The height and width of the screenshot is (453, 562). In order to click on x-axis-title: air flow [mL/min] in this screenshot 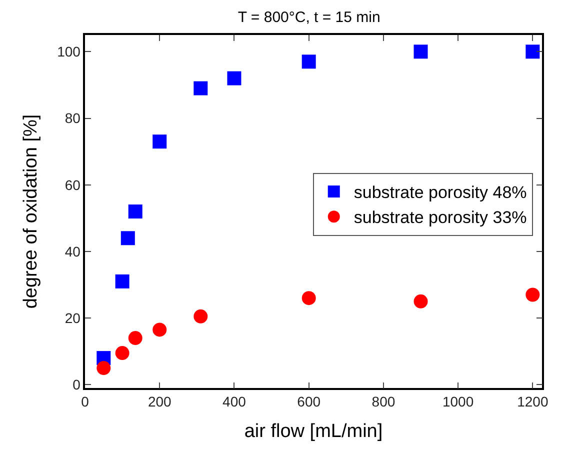, I will do `click(313, 431)`.